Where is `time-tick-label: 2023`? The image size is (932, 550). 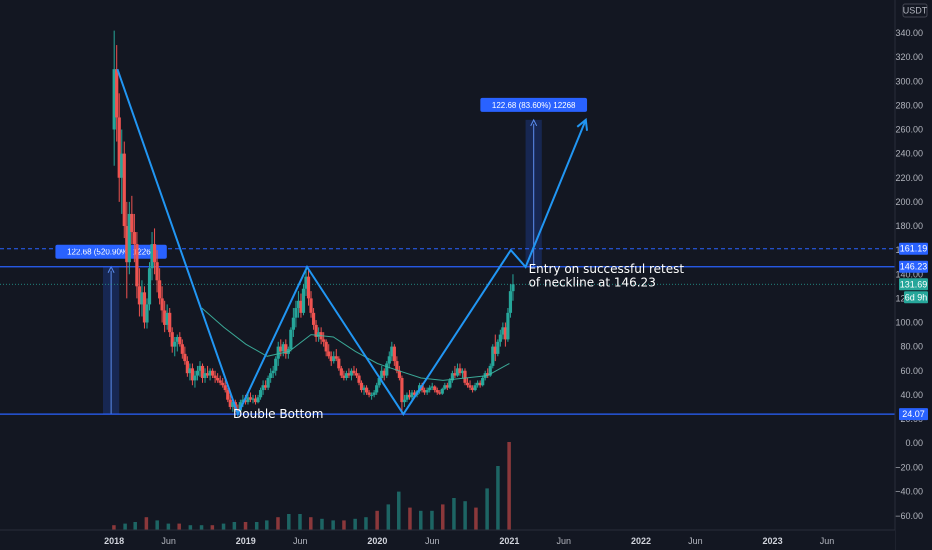 time-tick-label: 2023 is located at coordinates (773, 541).